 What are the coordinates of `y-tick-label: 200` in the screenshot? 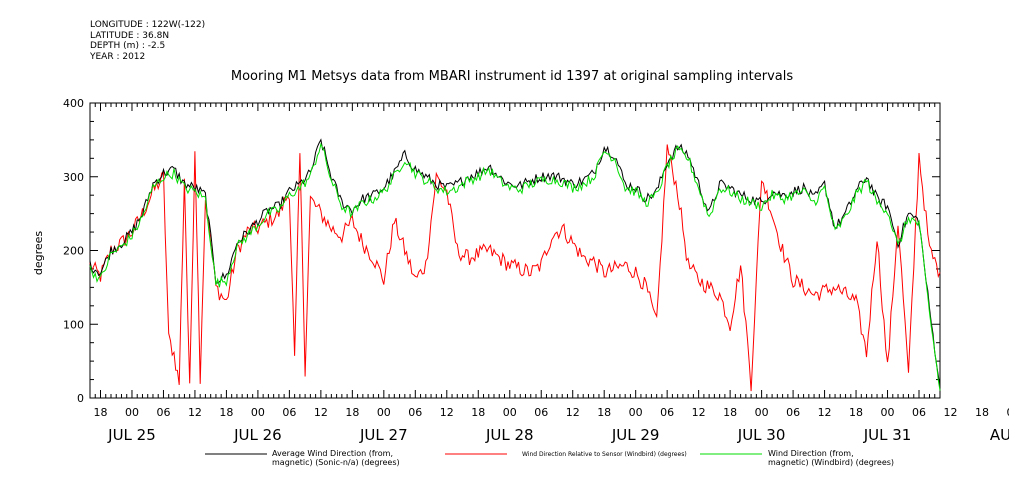 It's located at (73, 251).